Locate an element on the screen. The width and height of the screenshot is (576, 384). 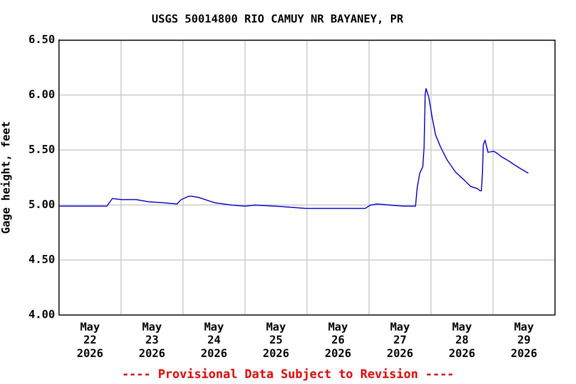
y-axis-title: Gage height, feet is located at coordinates (6, 177).